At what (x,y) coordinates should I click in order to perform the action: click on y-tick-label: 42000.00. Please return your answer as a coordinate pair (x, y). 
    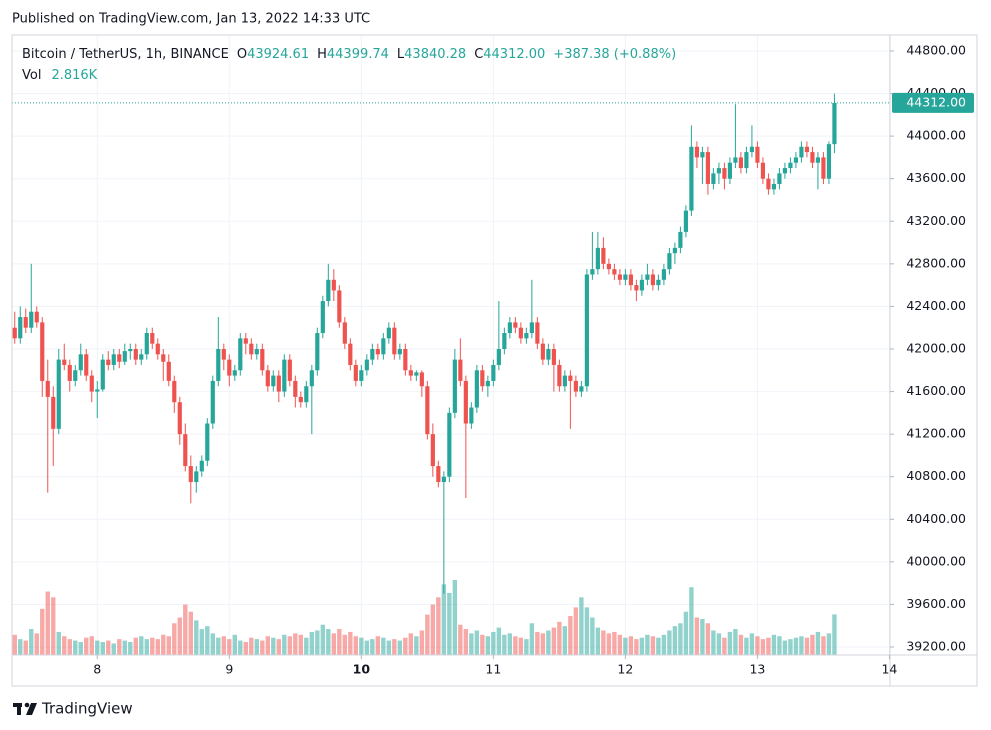
    Looking at the image, I should click on (936, 347).